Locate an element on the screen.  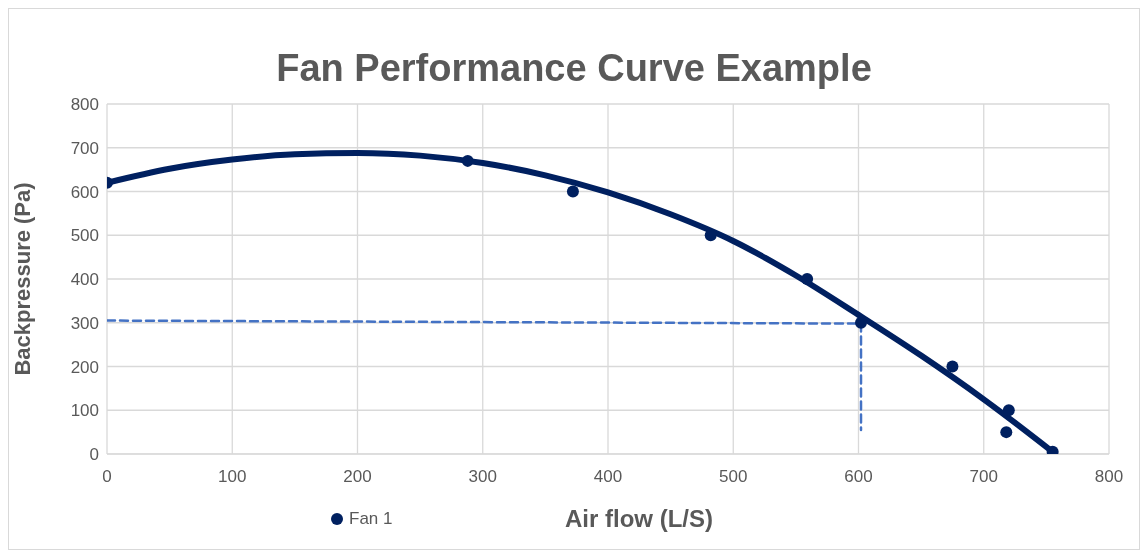
y-axis-title: Backpressure (Pa) is located at coordinates (23, 279).